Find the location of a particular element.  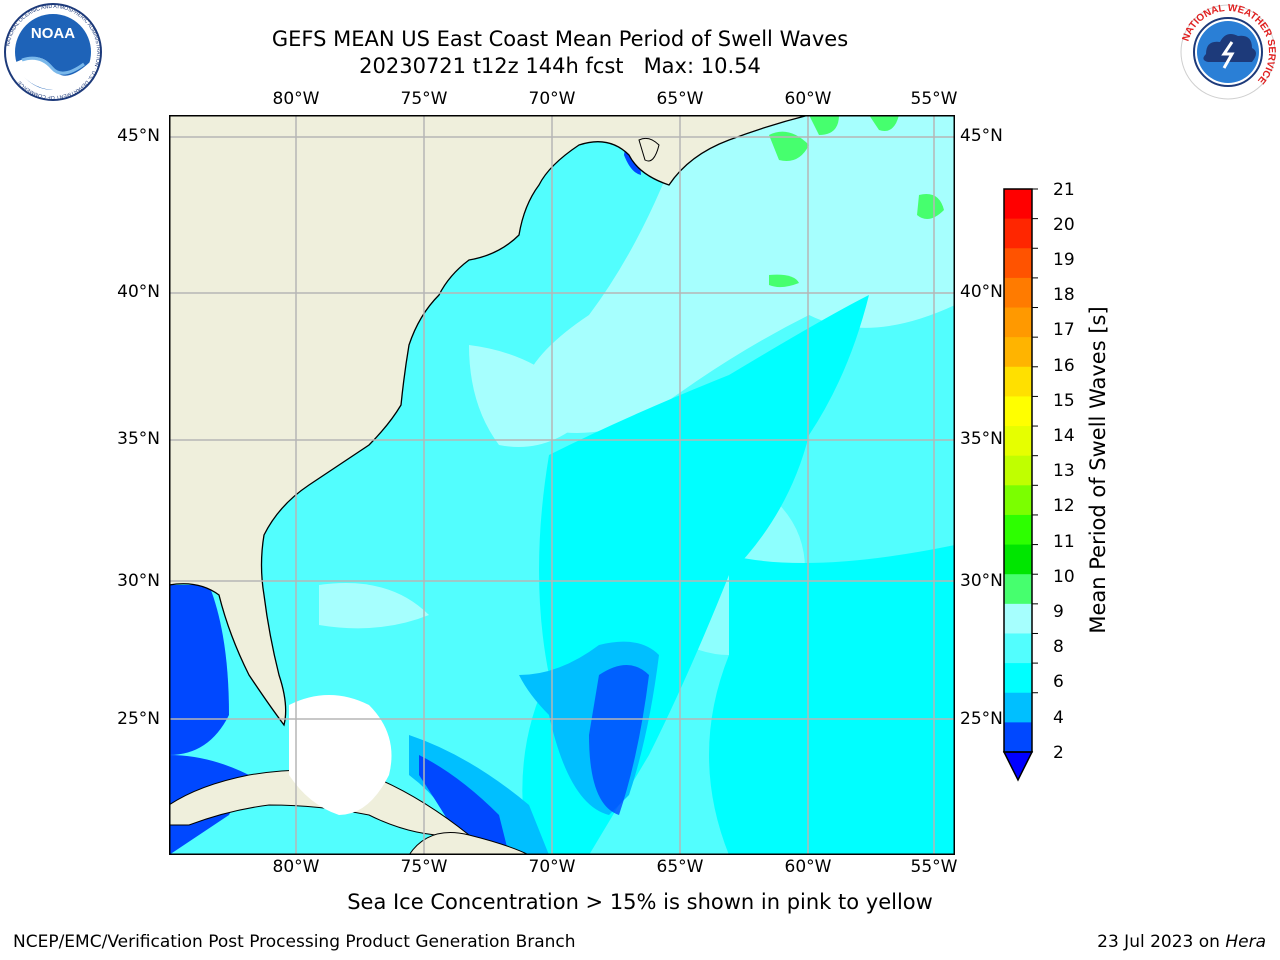

colorbar-extend-arrow is located at coordinates (1018, 766).